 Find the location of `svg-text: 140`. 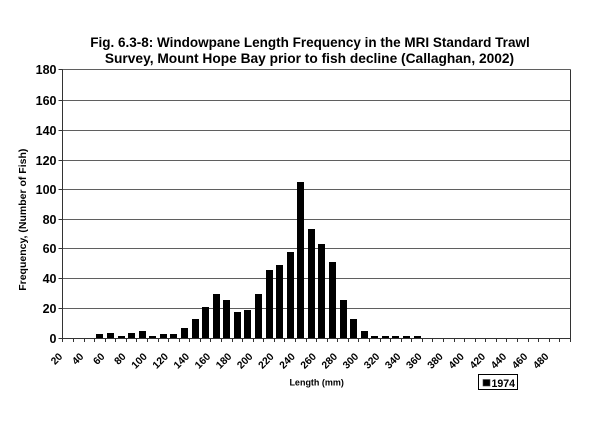

svg-text: 140 is located at coordinates (46, 131).